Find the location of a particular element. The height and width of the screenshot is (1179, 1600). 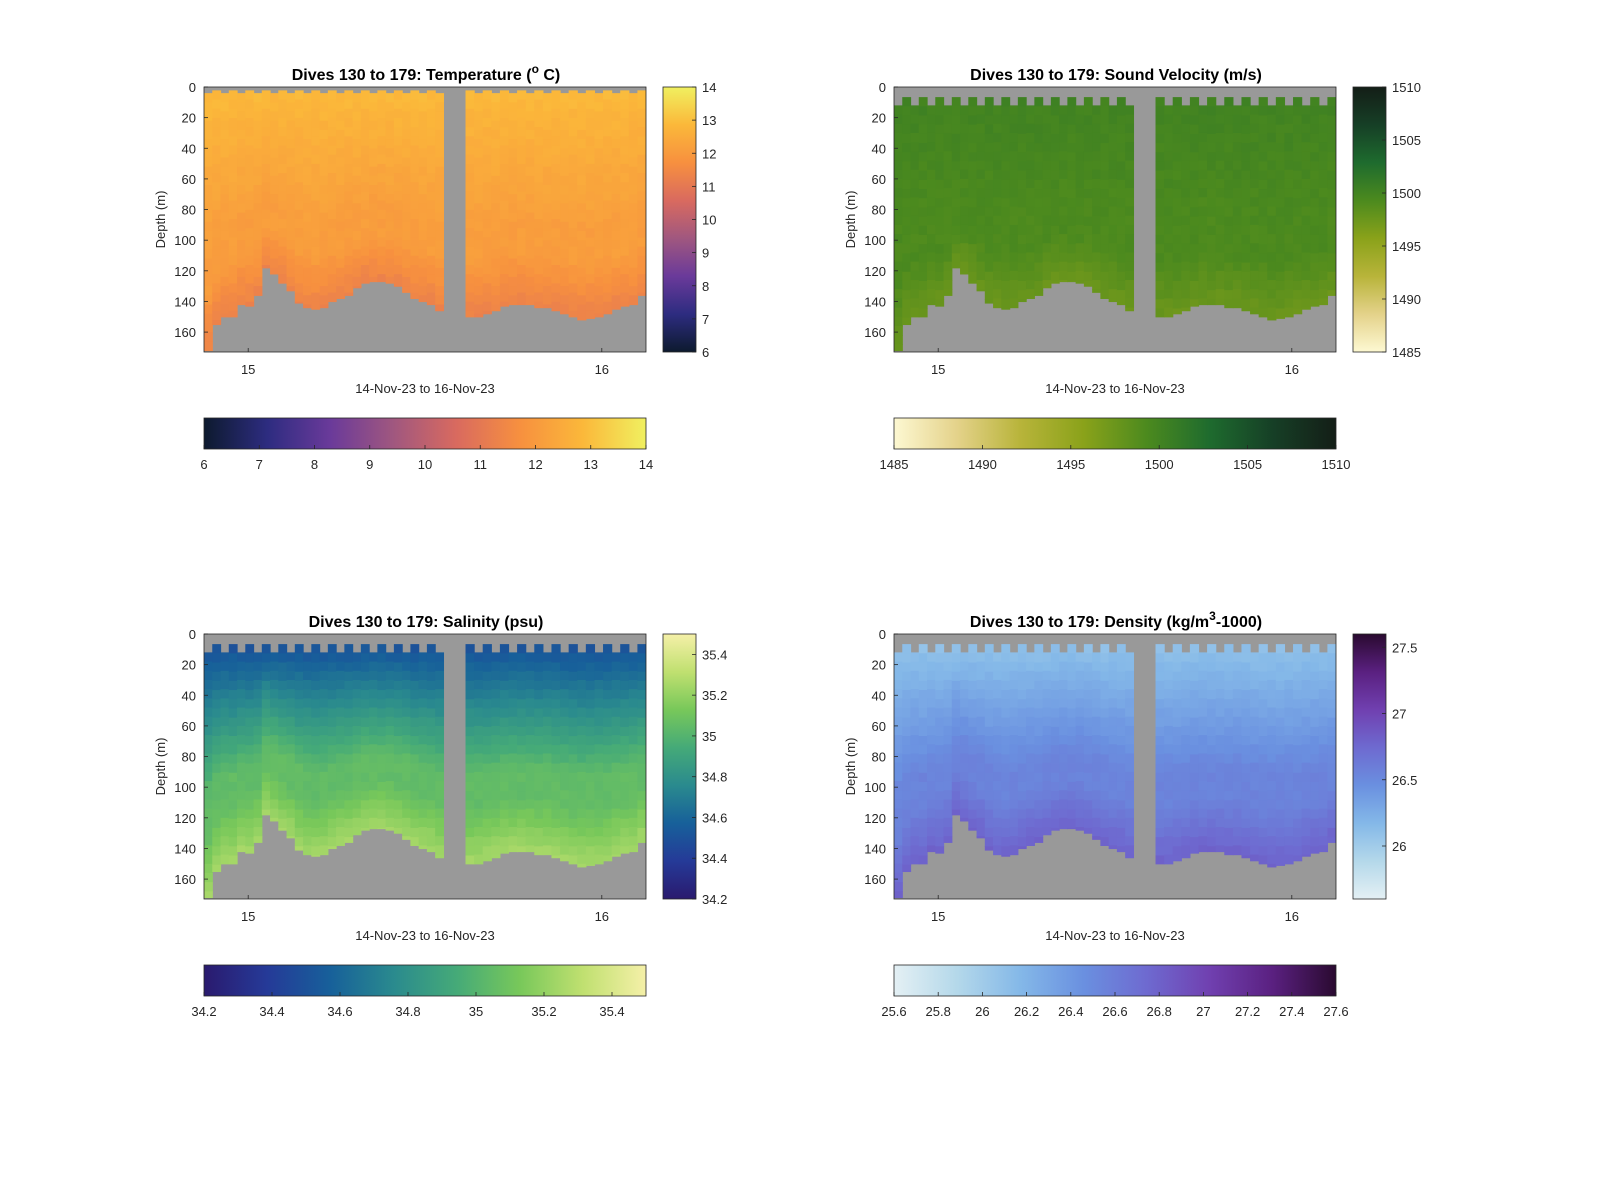

colorbar-tick-label: 8 is located at coordinates (705, 286).